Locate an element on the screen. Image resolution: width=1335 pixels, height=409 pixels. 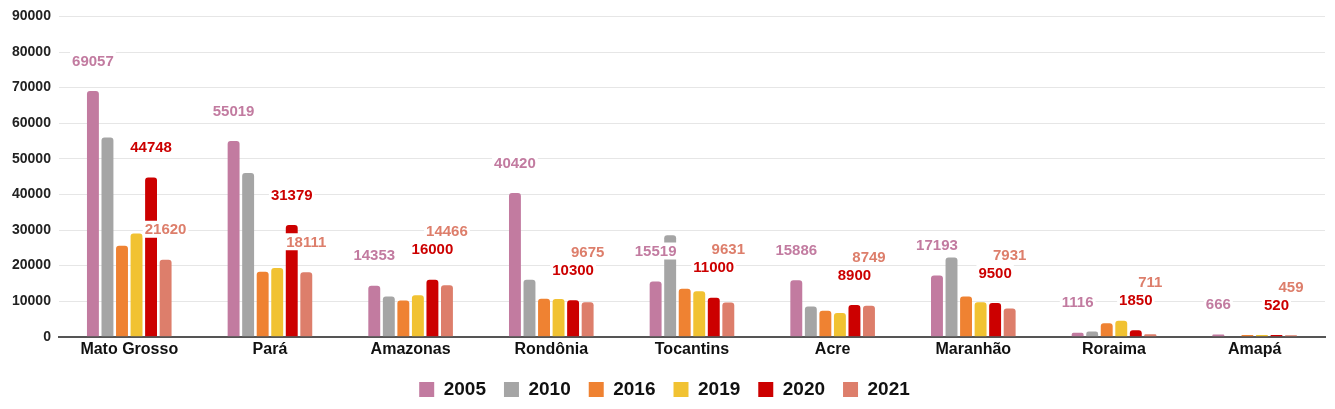
data-label: 666 is located at coordinates (1218, 304).